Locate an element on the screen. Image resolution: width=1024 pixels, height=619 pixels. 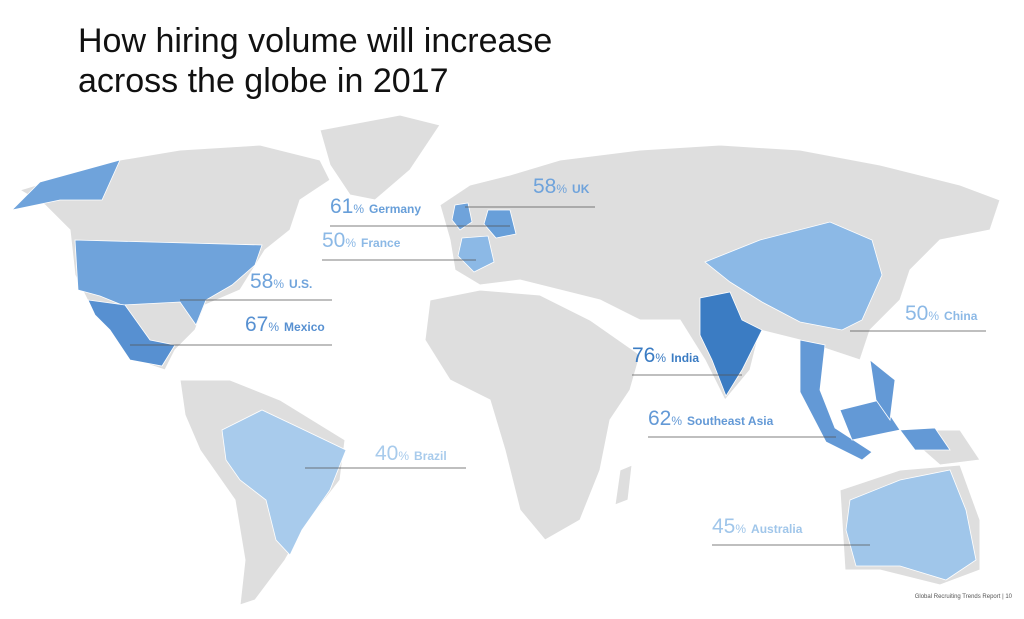
region-label: 61% Germany is located at coordinates (375, 206).